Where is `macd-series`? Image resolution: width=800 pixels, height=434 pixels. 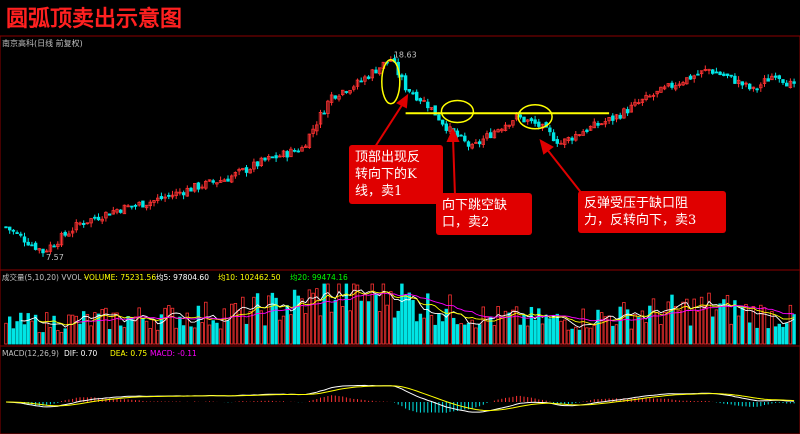 macd-series is located at coordinates (400, 398).